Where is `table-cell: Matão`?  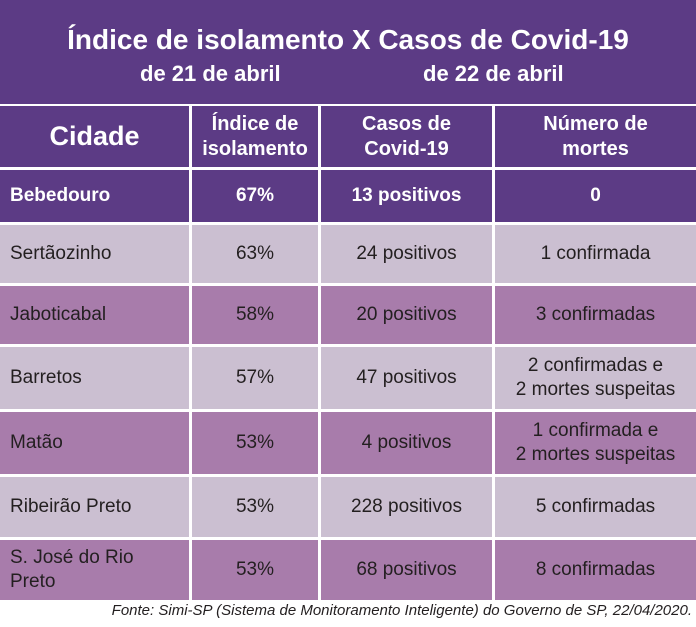 table-cell: Matão is located at coordinates (94, 443).